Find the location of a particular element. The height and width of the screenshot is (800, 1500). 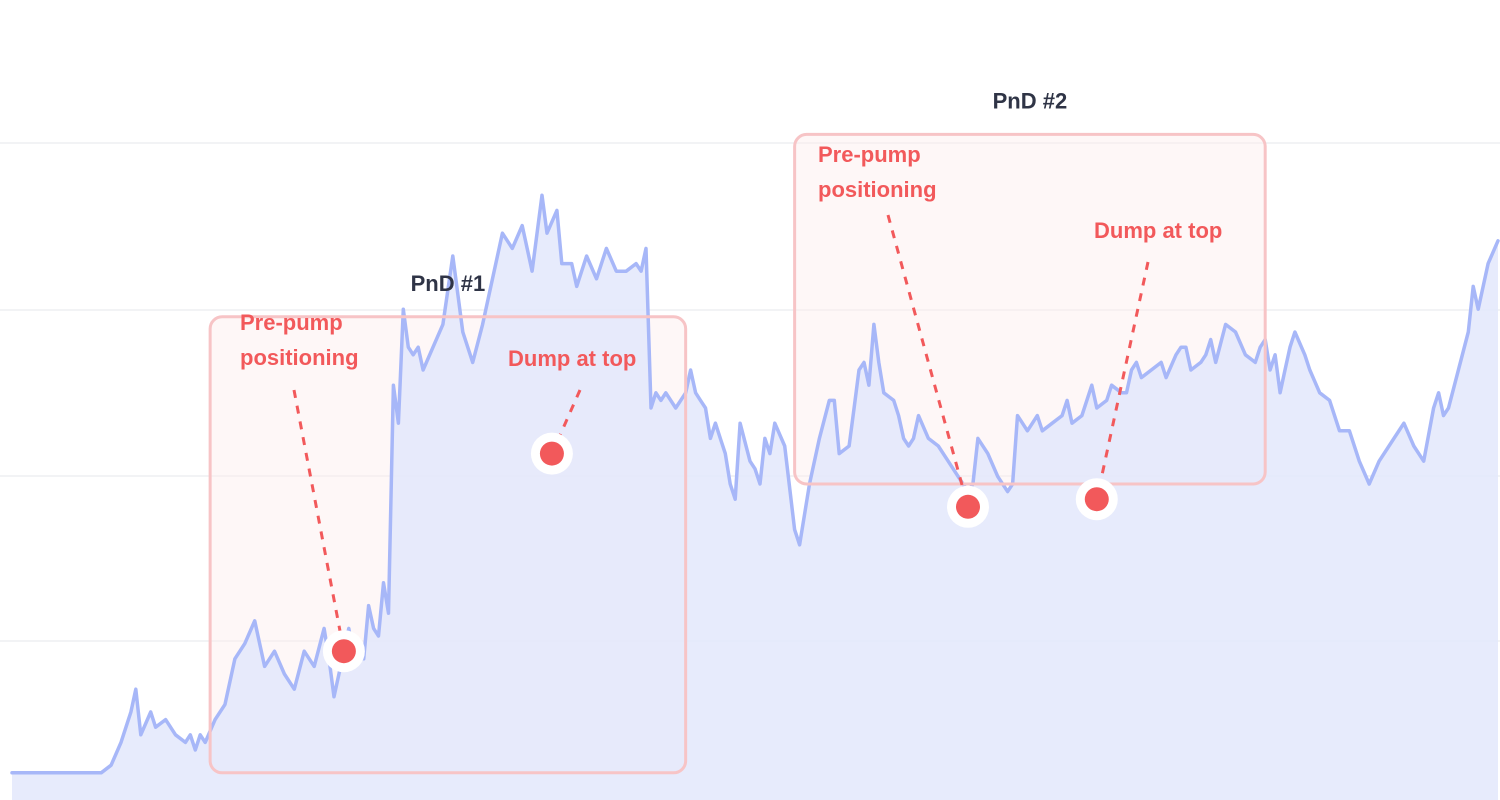

annotation-box-title: PnD #2 is located at coordinates (1030, 100).